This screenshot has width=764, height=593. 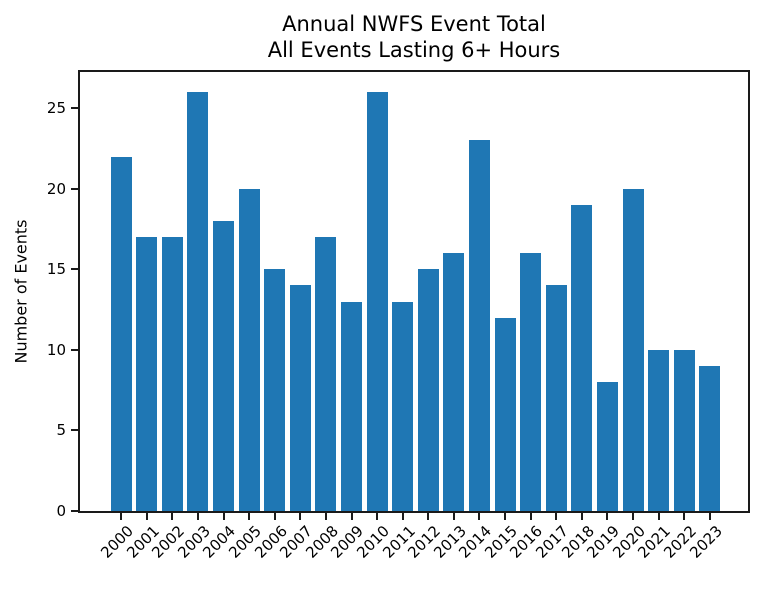 I want to click on bar-2019, so click(x=607, y=446).